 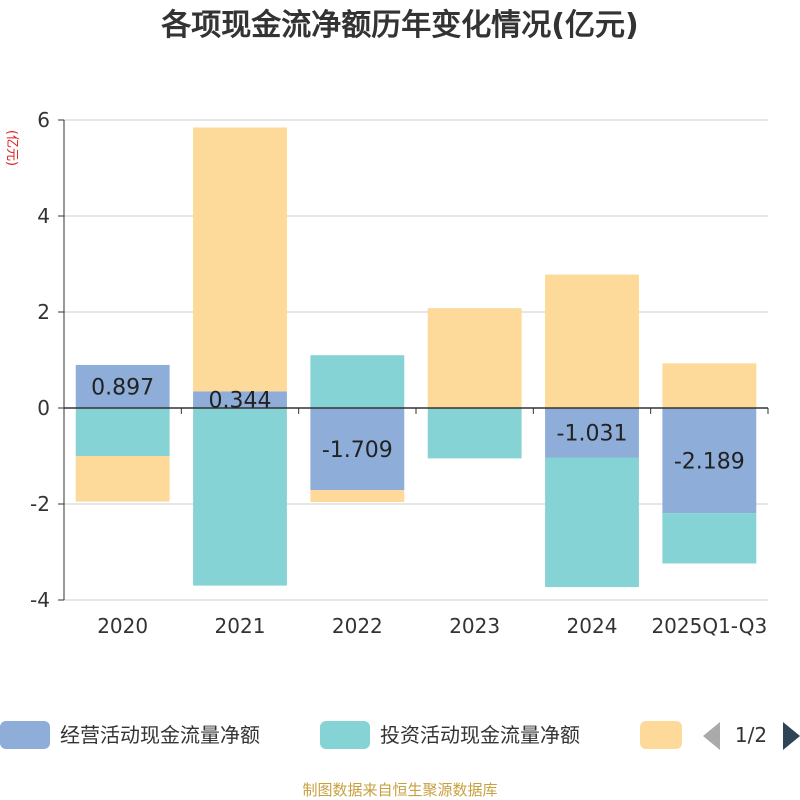 What do you see at coordinates (357, 626) in the screenshot?
I see `x-tick-label: 2022` at bounding box center [357, 626].